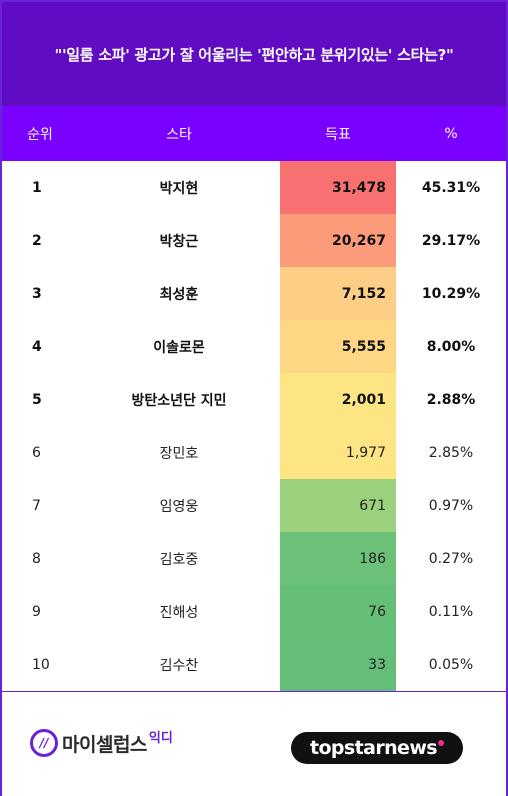 This screenshot has height=796, width=508. I want to click on row-star-name: 방탄소년단 지민, so click(179, 400).